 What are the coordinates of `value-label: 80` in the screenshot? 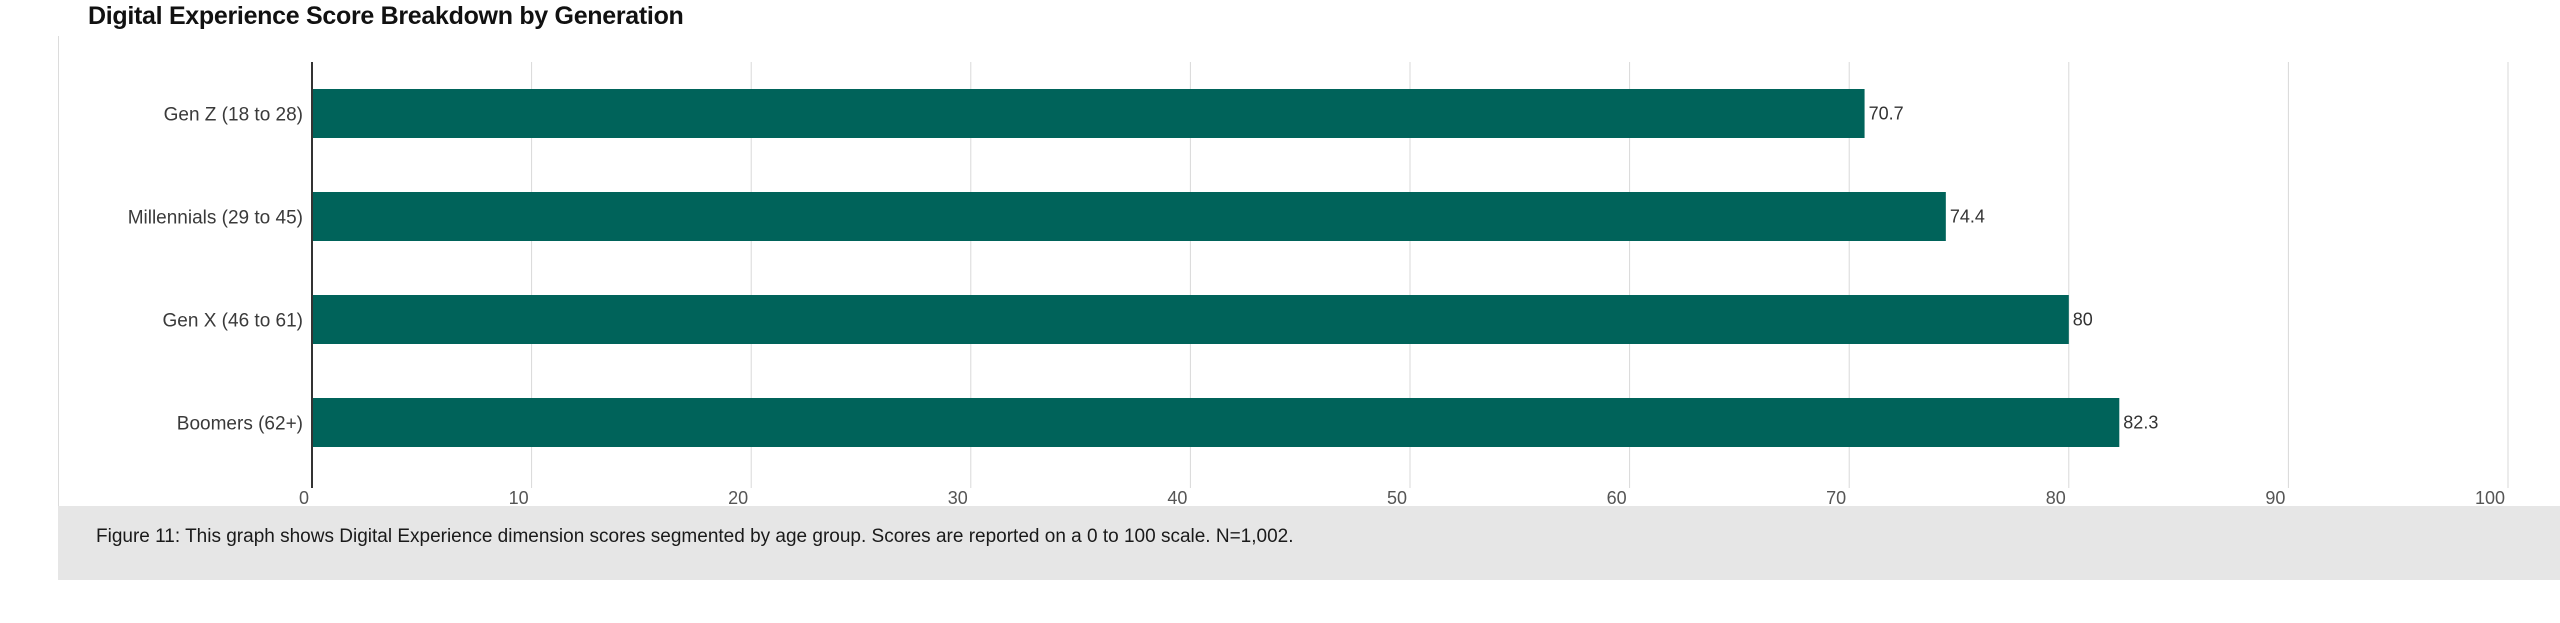 It's located at (2083, 320).